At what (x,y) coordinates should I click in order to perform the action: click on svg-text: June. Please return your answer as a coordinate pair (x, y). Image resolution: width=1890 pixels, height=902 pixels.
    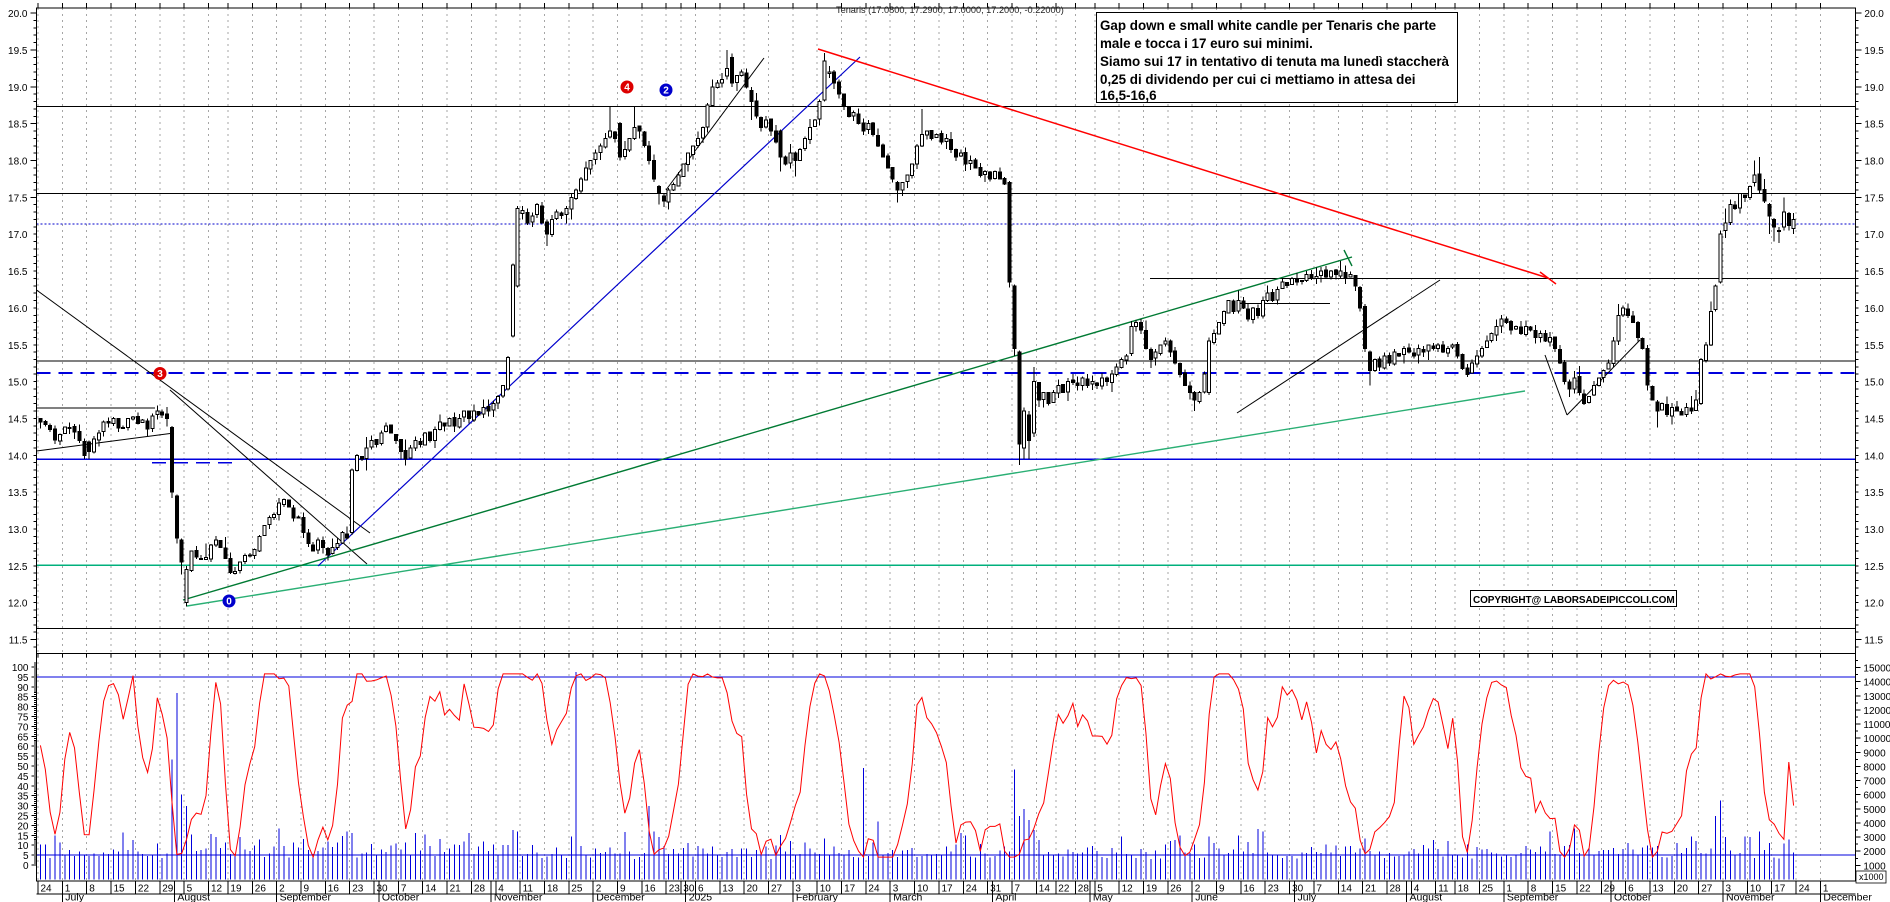
    Looking at the image, I should click on (1206, 897).